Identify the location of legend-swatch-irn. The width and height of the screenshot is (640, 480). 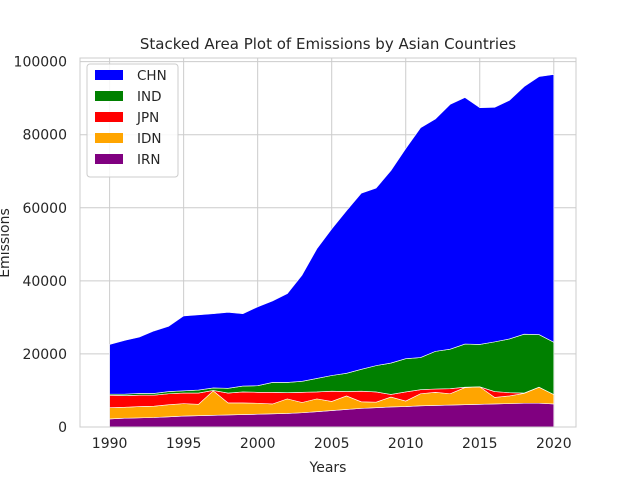
(109, 159).